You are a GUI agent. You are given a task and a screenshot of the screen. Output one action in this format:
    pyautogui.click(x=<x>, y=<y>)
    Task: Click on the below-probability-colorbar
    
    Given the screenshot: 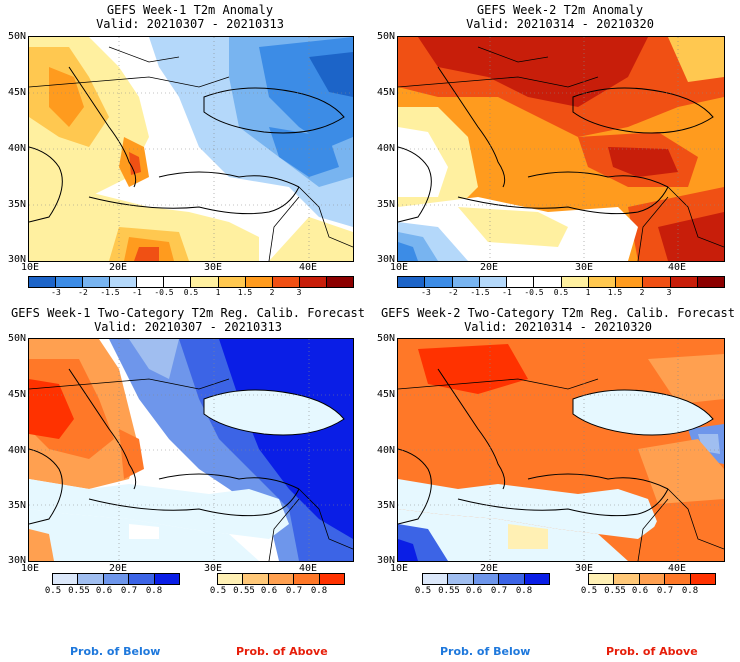 What is the action you would take?
    pyautogui.click(x=486, y=579)
    